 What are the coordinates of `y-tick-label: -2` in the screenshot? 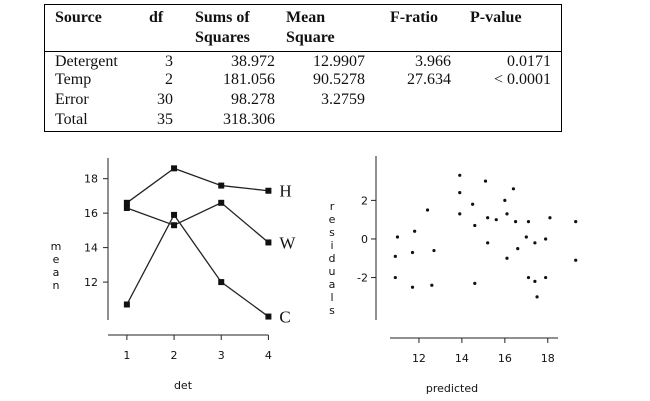 It's located at (362, 278).